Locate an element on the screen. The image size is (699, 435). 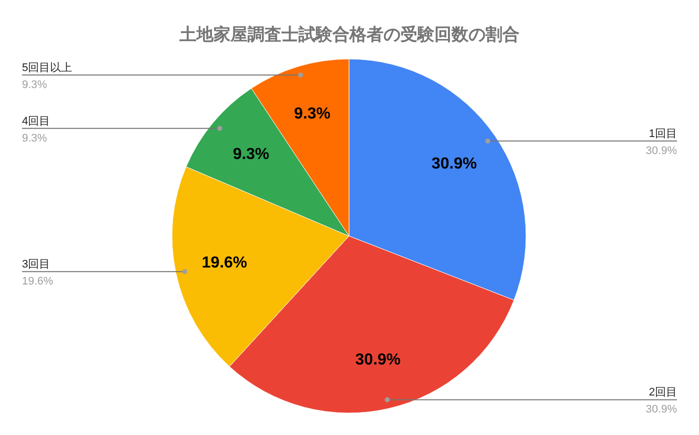
slice-label: 2回目 is located at coordinates (662, 392).